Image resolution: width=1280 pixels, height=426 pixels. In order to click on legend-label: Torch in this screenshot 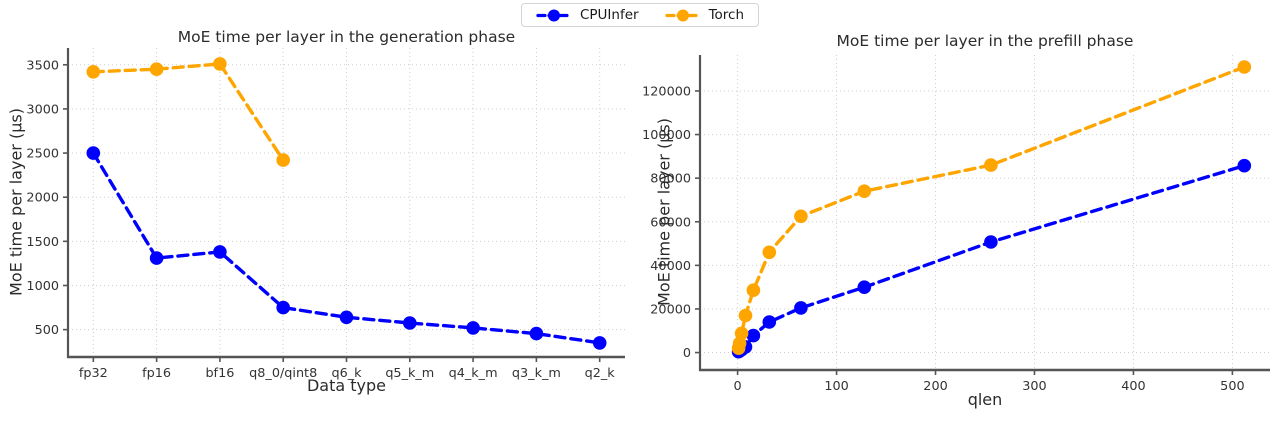, I will do `click(726, 15)`.